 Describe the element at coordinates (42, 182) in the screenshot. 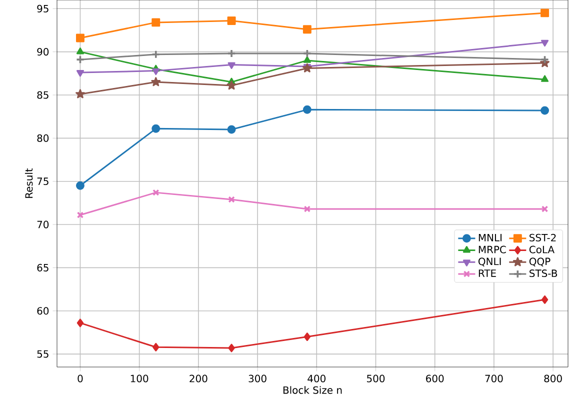

I see `y-tick-label: 75` at that location.